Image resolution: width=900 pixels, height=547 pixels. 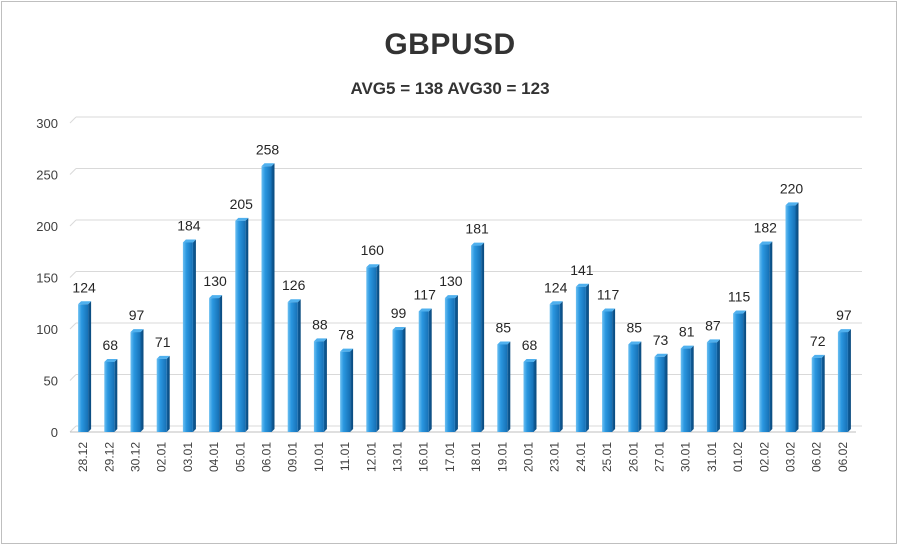 I want to click on bar-31.01: 87, so click(x=713, y=374).